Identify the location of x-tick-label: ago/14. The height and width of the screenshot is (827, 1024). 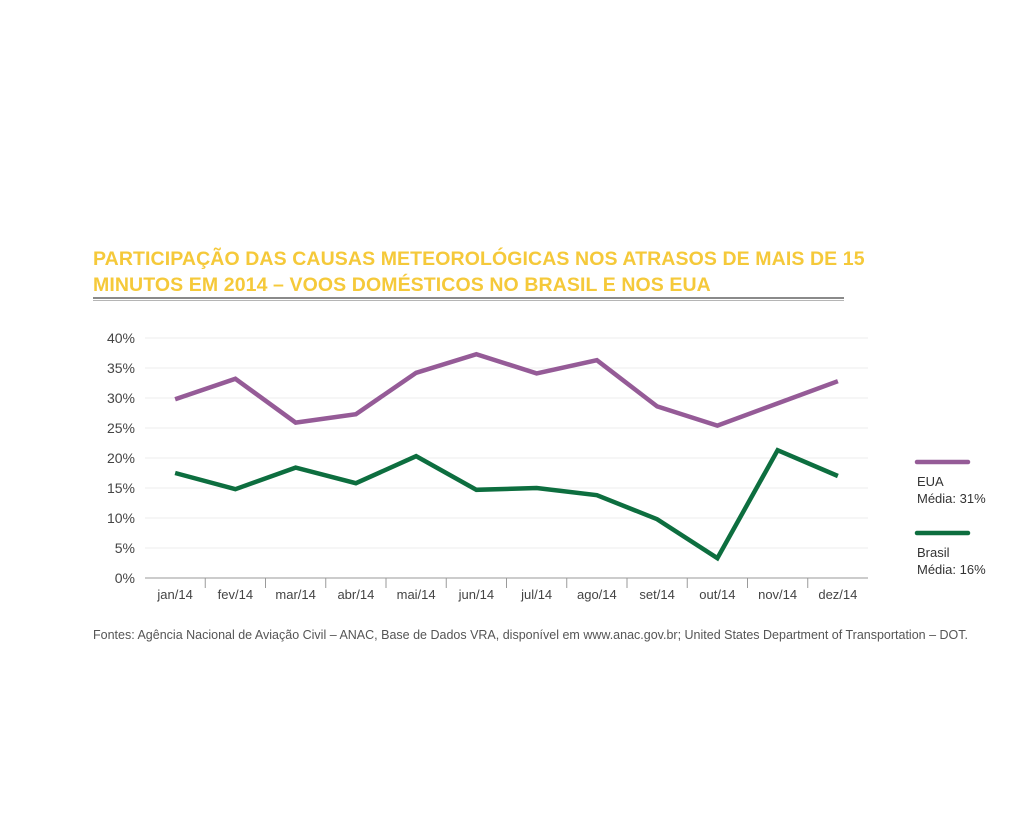
(597, 594).